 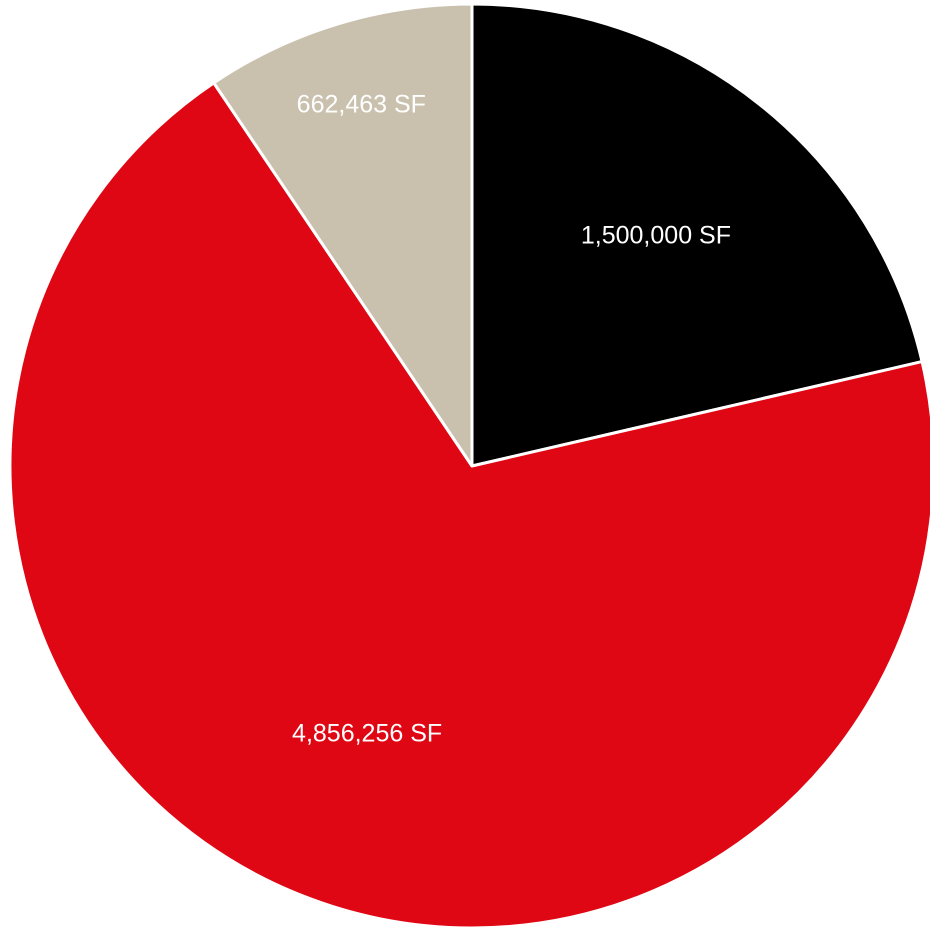 What do you see at coordinates (361, 105) in the screenshot?
I see `slice-label-3: 662,463 SF` at bounding box center [361, 105].